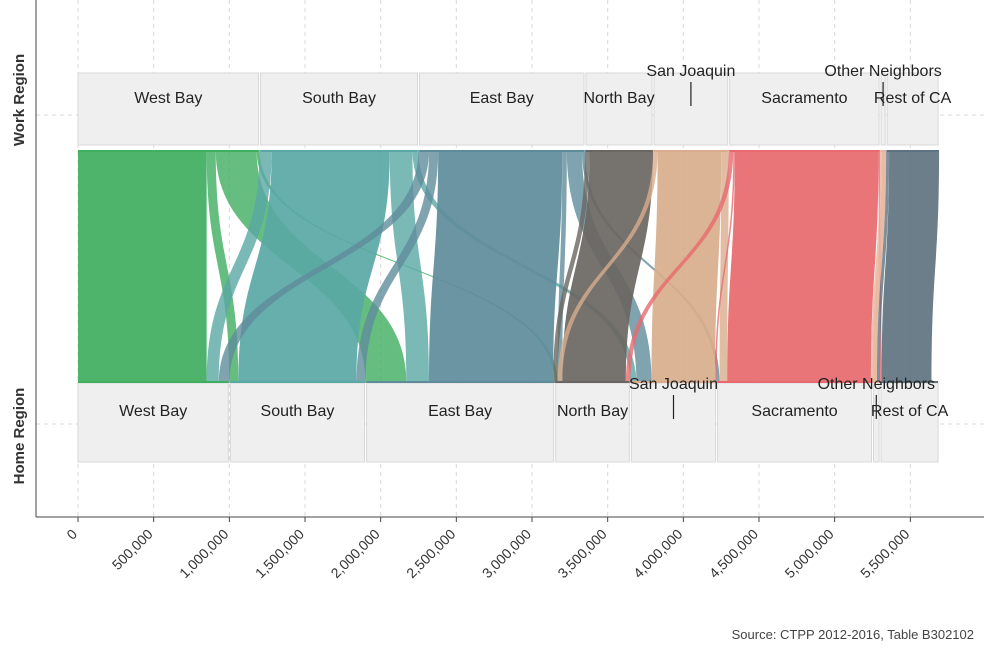 The height and width of the screenshot is (648, 984). Describe the element at coordinates (142, 266) in the screenshot. I see `flow-west-bay-to-west-bay` at that location.